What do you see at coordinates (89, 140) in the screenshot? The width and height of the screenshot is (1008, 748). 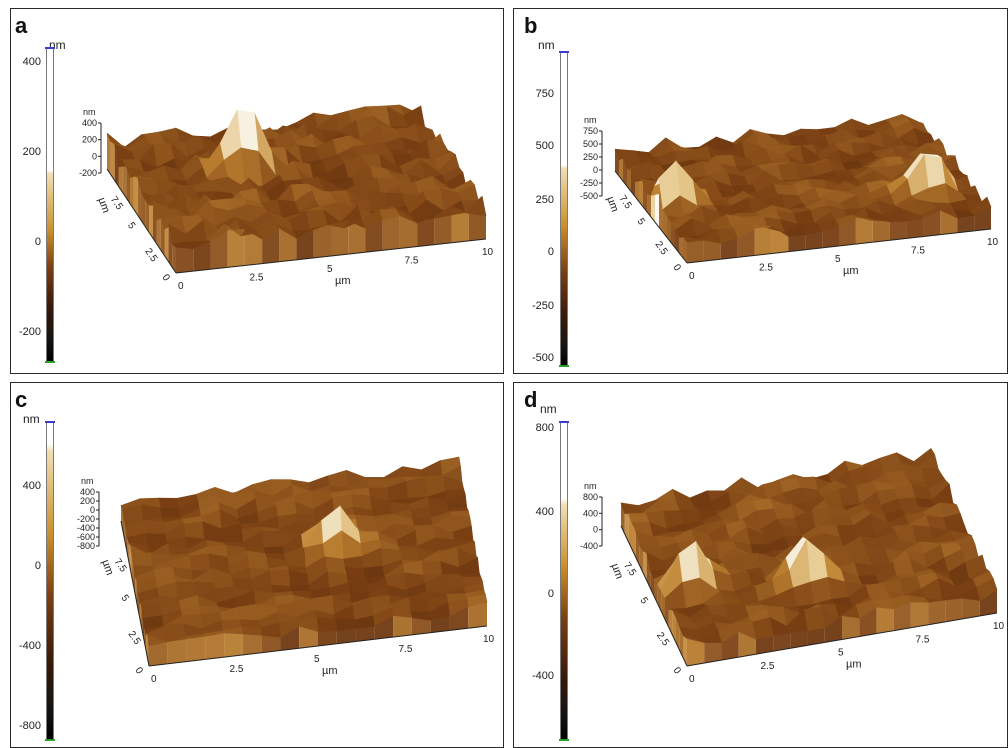 I see `z-tick-label: 200` at bounding box center [89, 140].